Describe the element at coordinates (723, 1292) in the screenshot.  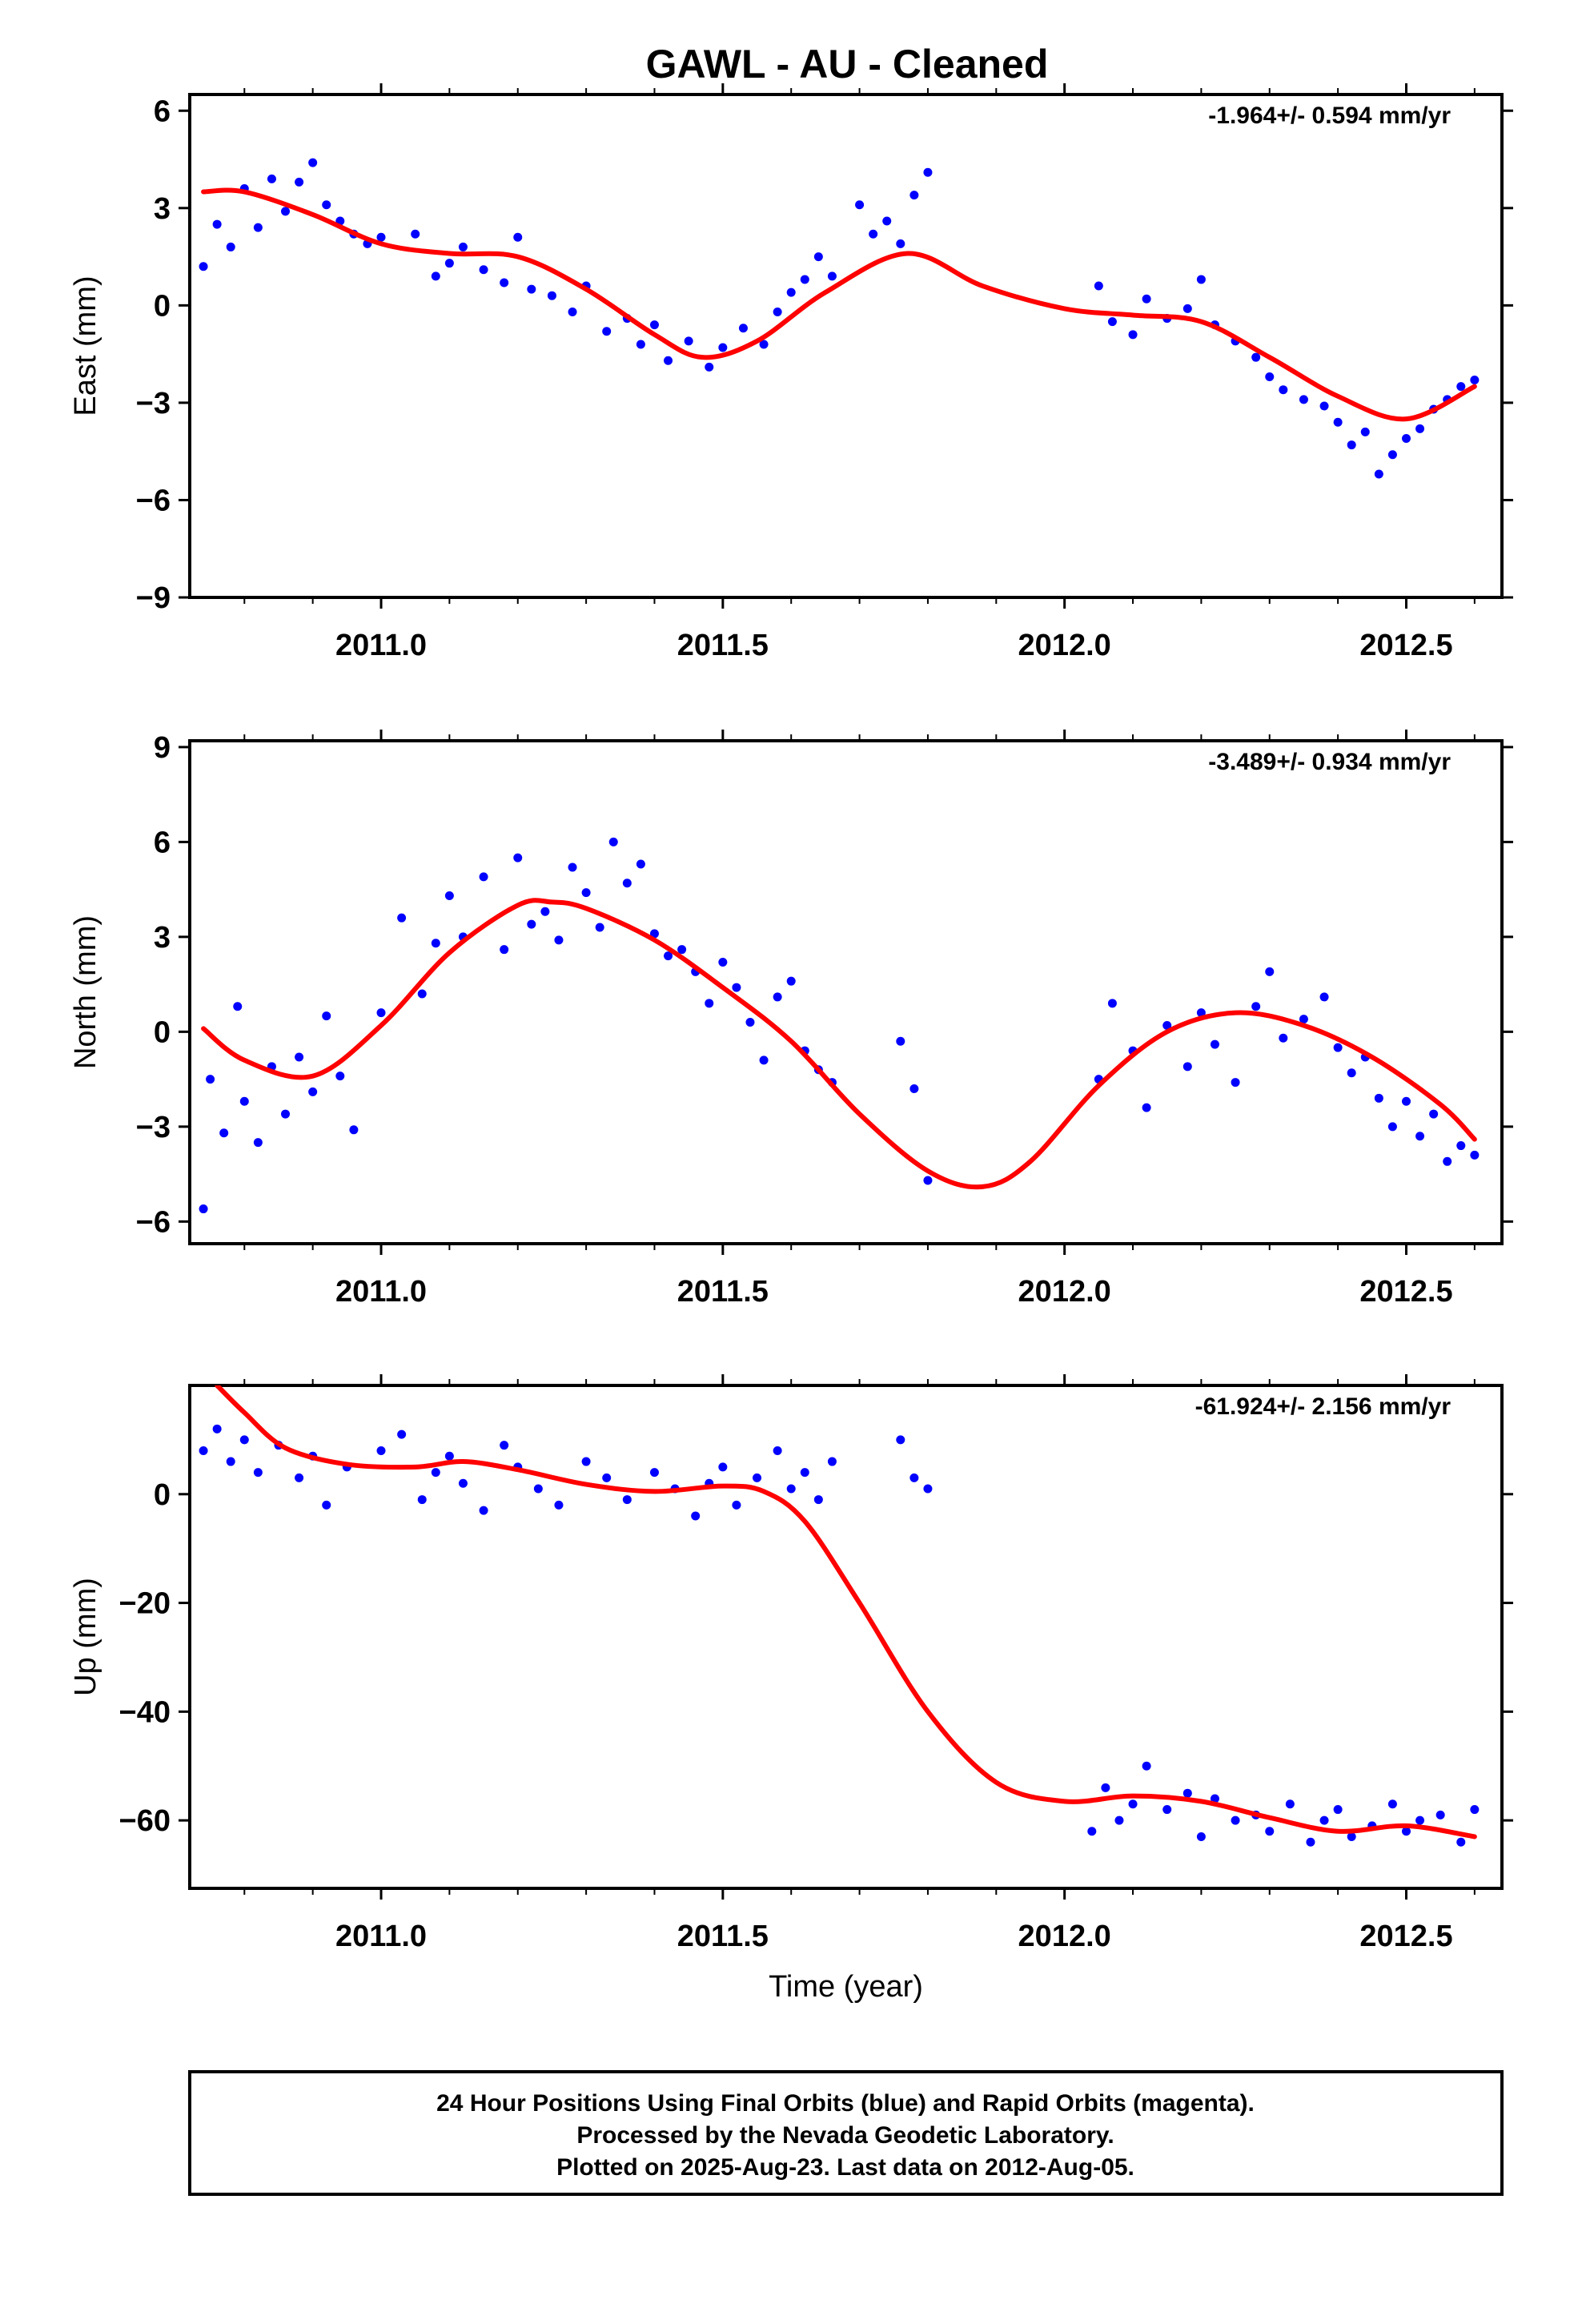
I see `north-xtick-label: 2011.5` at that location.